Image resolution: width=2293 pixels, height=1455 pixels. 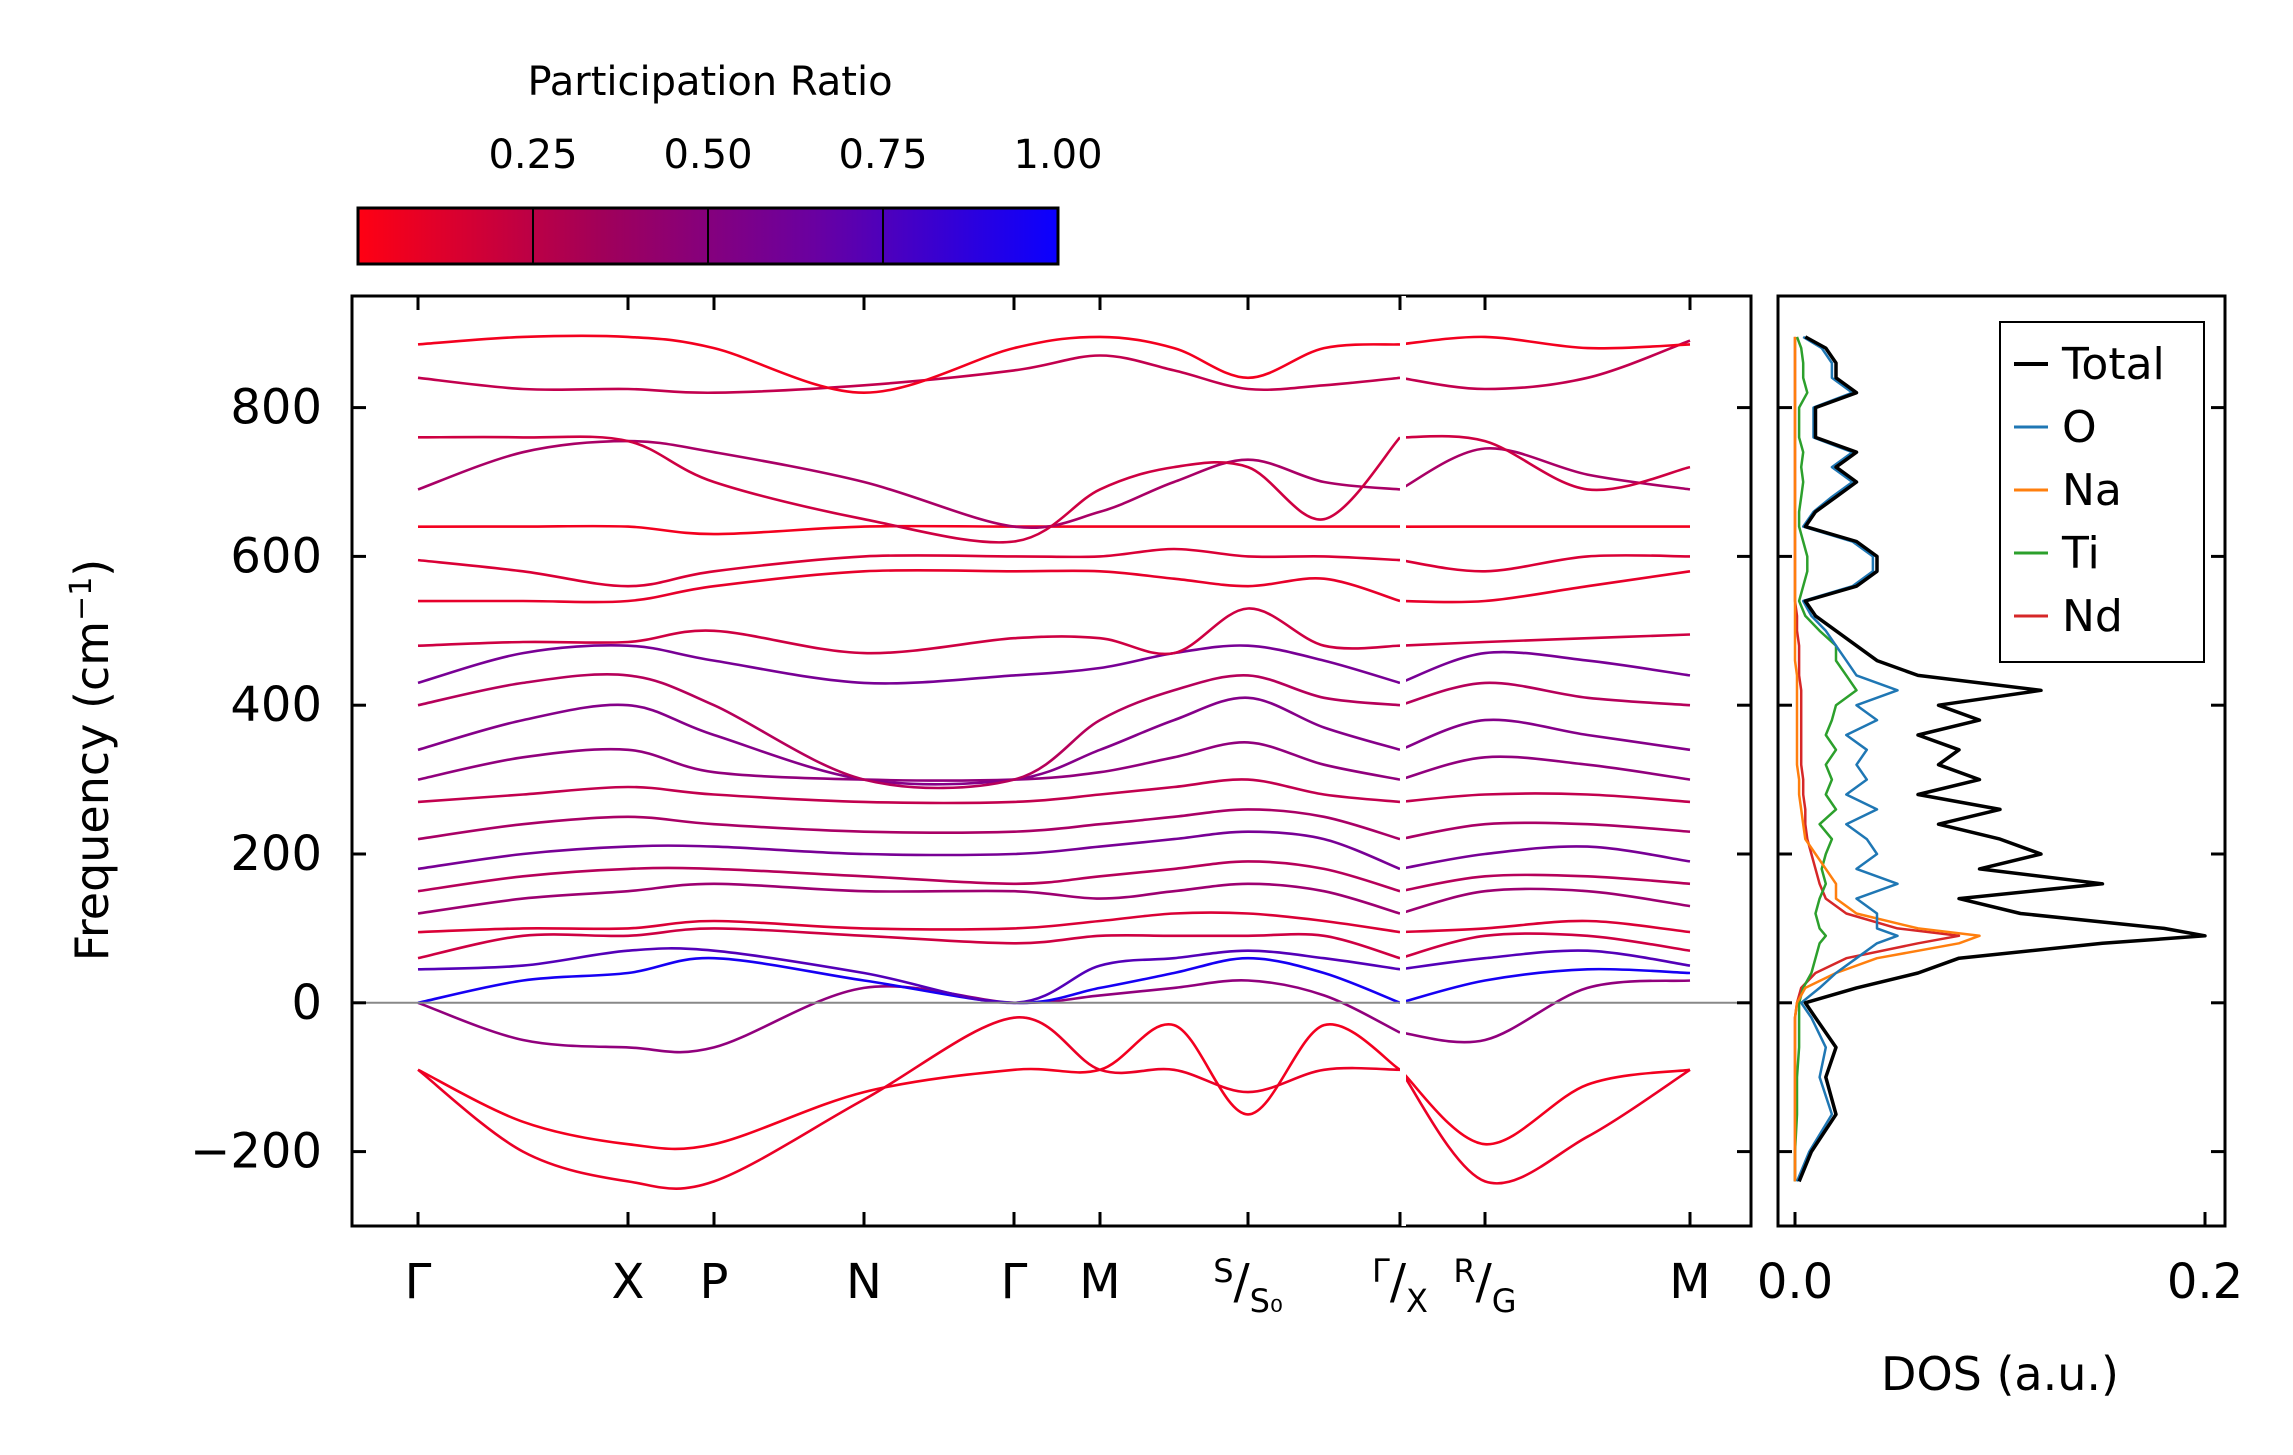 I want to click on y-tick-label: 800, so click(x=276, y=408).